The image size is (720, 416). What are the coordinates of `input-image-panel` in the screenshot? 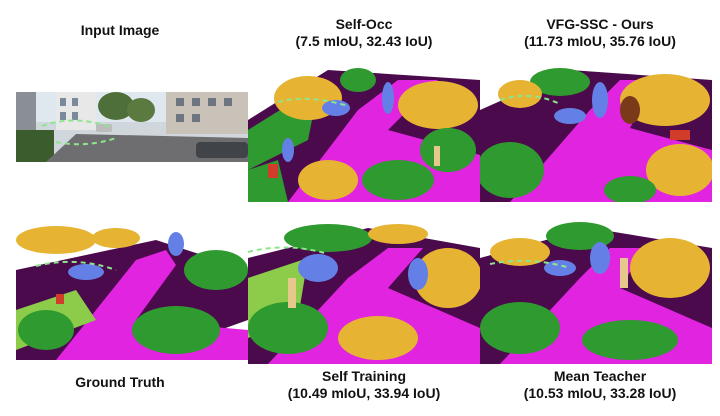 It's located at (132, 127).